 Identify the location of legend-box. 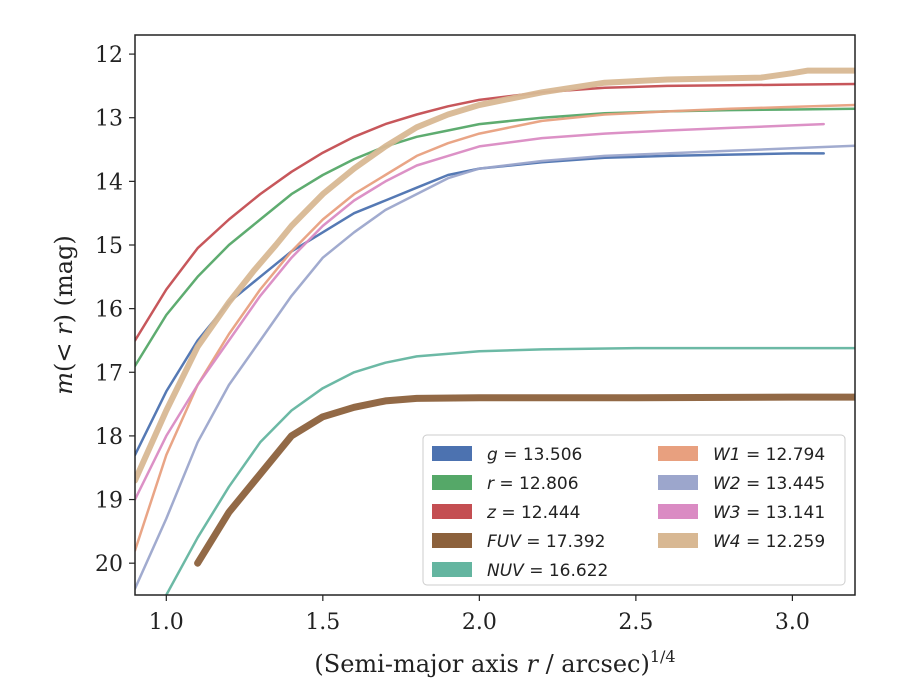
(634, 510).